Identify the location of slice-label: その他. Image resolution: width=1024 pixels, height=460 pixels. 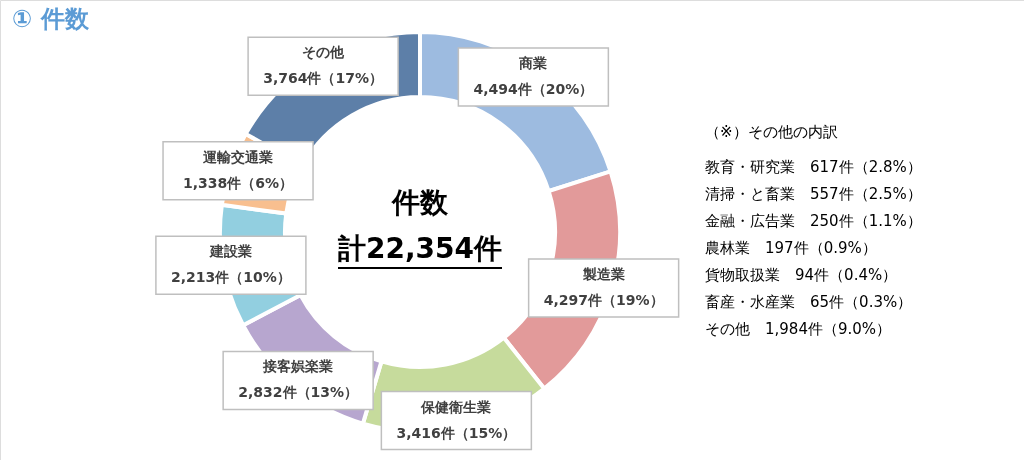
(324, 52).